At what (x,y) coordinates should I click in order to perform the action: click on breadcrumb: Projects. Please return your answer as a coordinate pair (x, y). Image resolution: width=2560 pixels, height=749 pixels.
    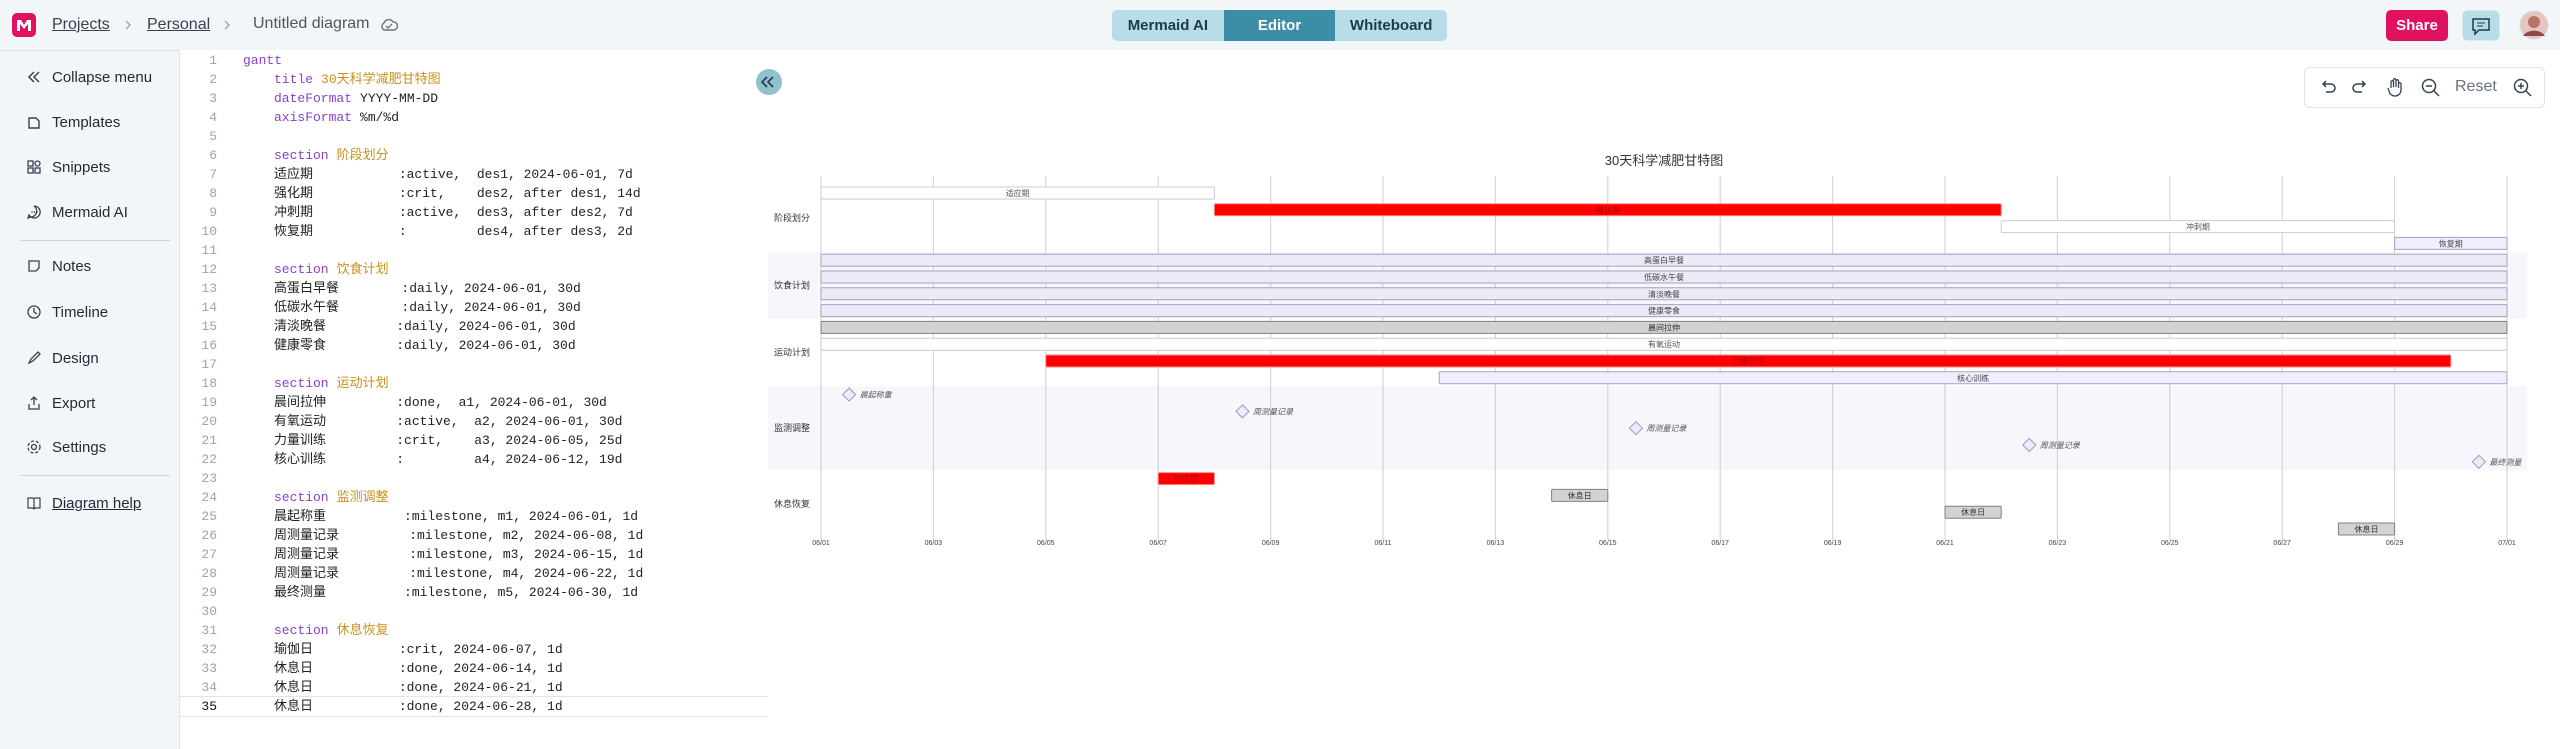
    Looking at the image, I should click on (81, 24).